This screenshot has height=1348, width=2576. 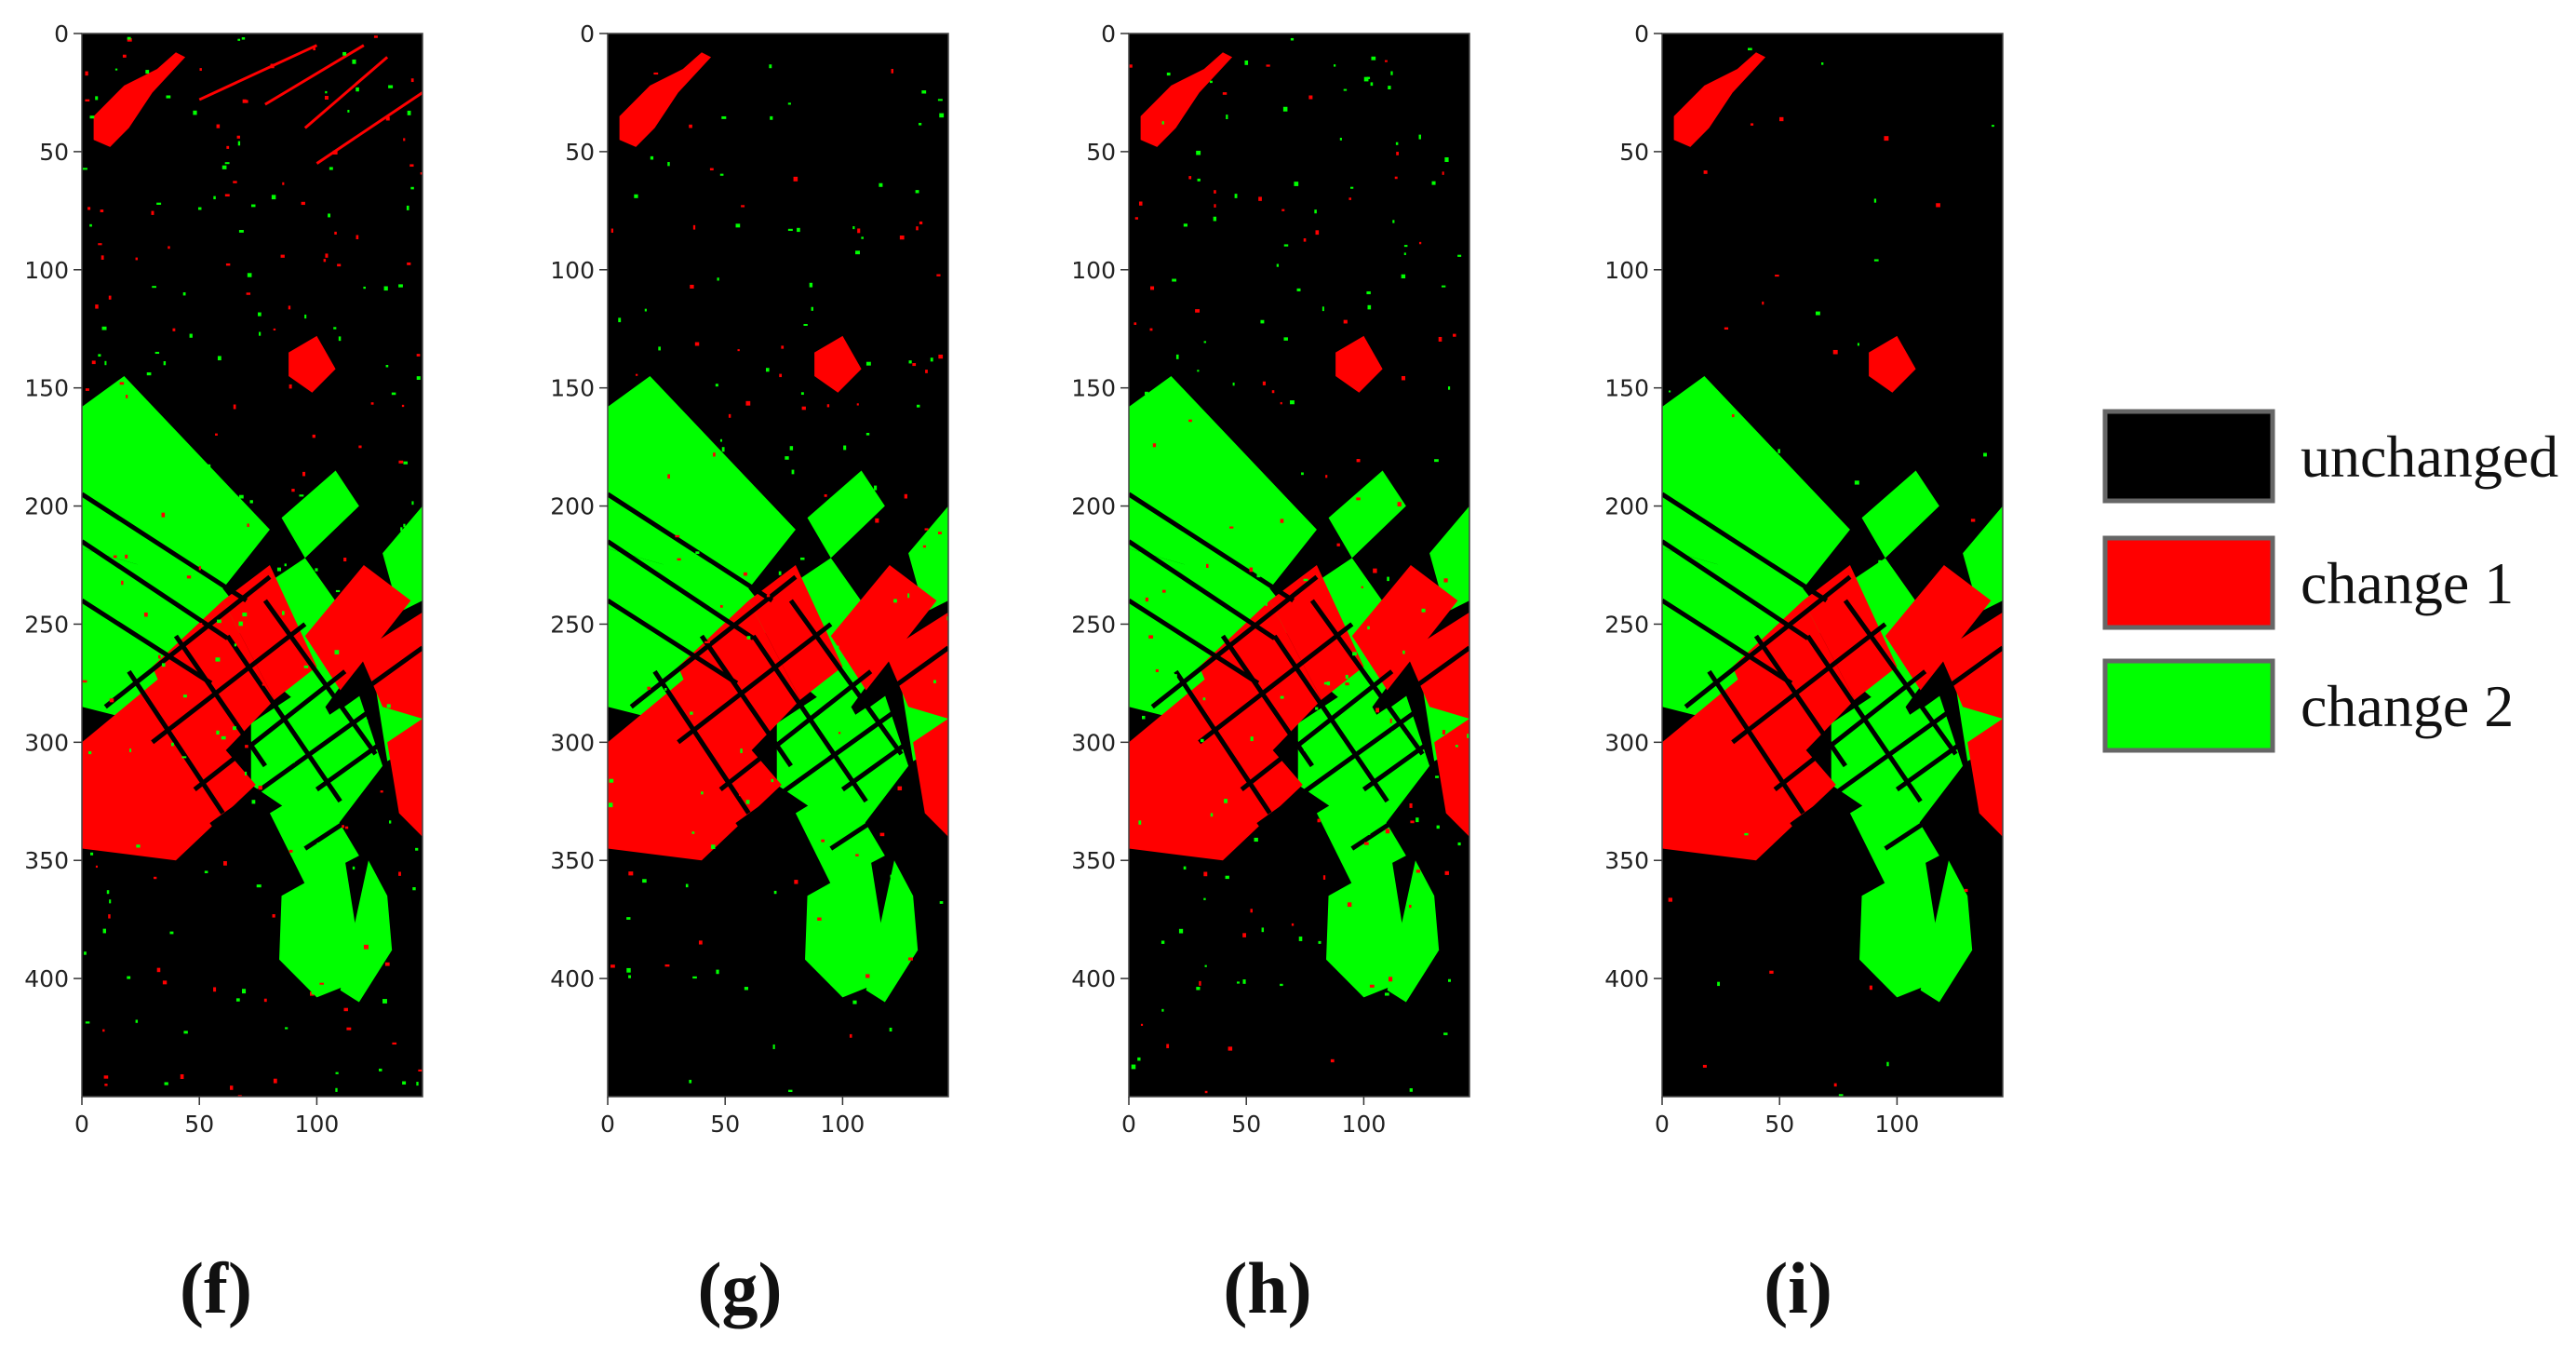 What do you see at coordinates (2407, 583) in the screenshot?
I see `legend-label-change-1: change 1` at bounding box center [2407, 583].